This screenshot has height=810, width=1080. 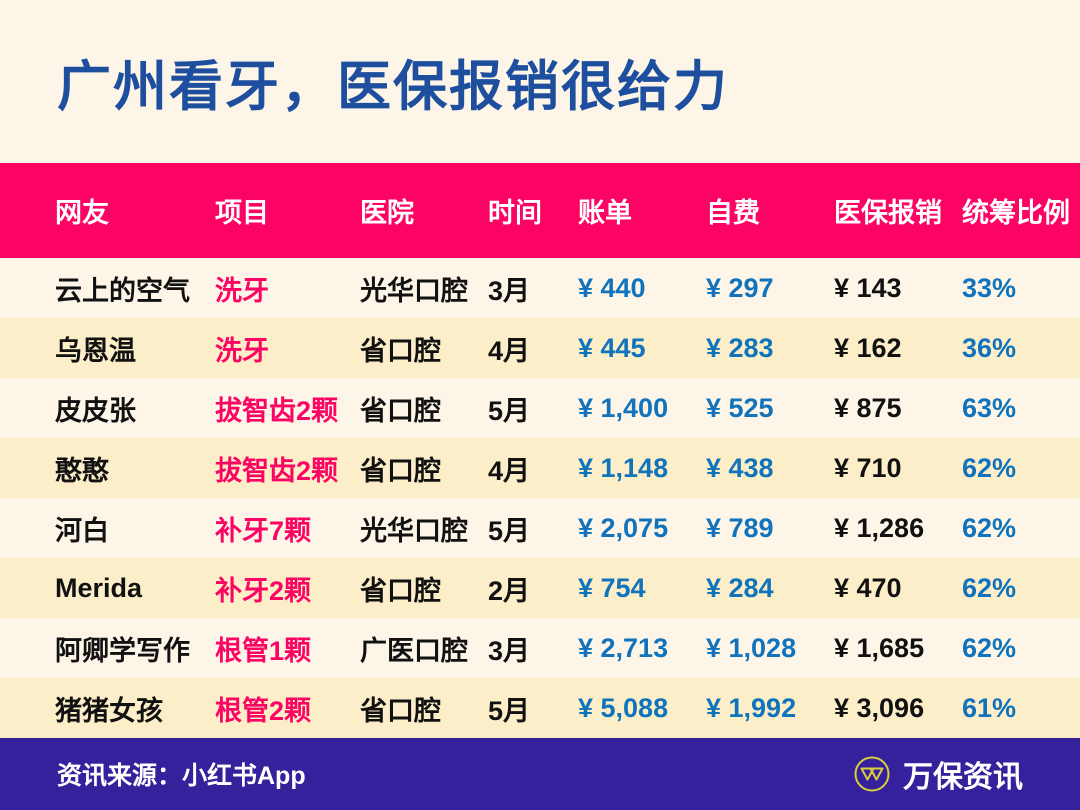 I want to click on cell-selfpay: ¥ 284, so click(x=740, y=587).